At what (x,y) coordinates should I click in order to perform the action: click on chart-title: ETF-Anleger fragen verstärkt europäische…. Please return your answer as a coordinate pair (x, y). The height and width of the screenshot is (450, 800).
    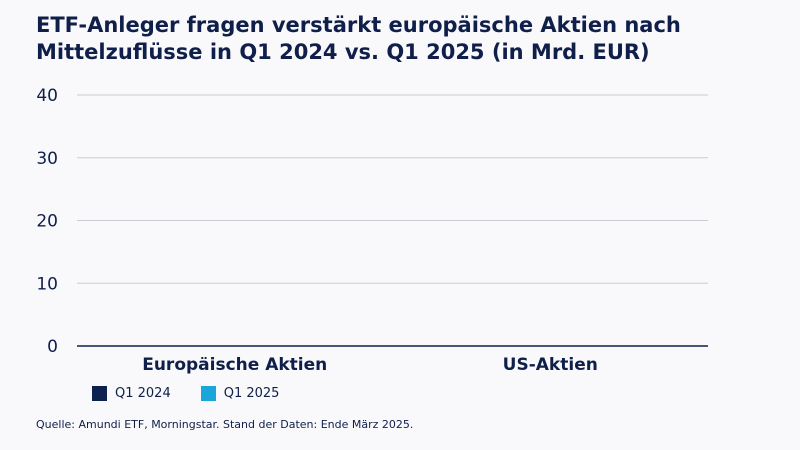
    Looking at the image, I should click on (406, 39).